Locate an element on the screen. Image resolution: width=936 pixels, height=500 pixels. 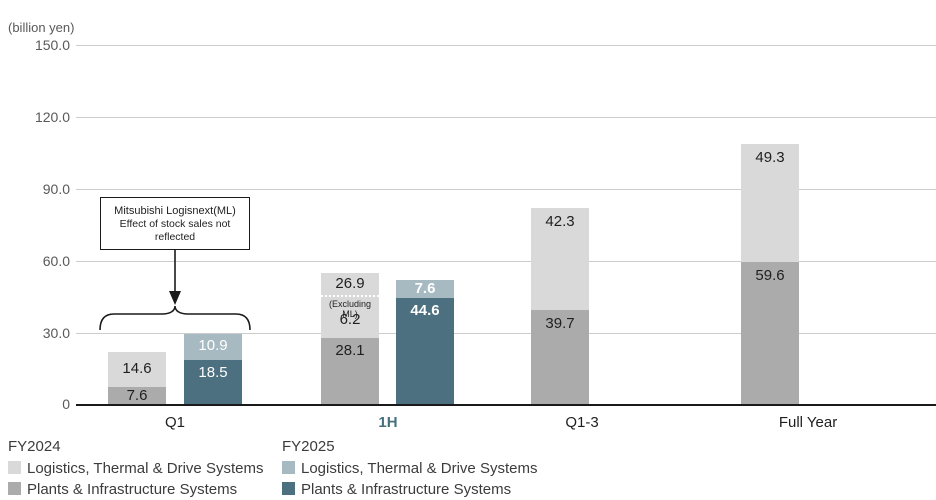
x-tick-label-fullyear: Full Year is located at coordinates (808, 422).